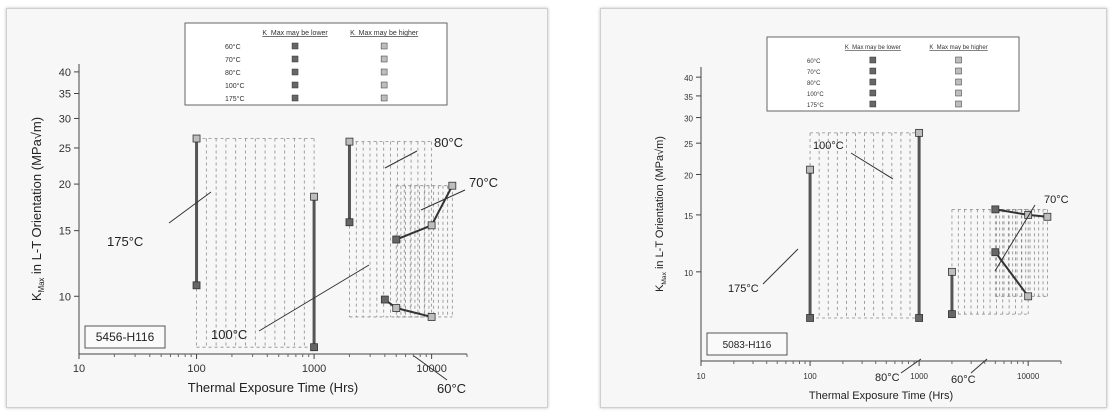 The height and width of the screenshot is (414, 1111). What do you see at coordinates (235, 99) in the screenshot?
I see `left-legend-row-label: 175°C` at bounding box center [235, 99].